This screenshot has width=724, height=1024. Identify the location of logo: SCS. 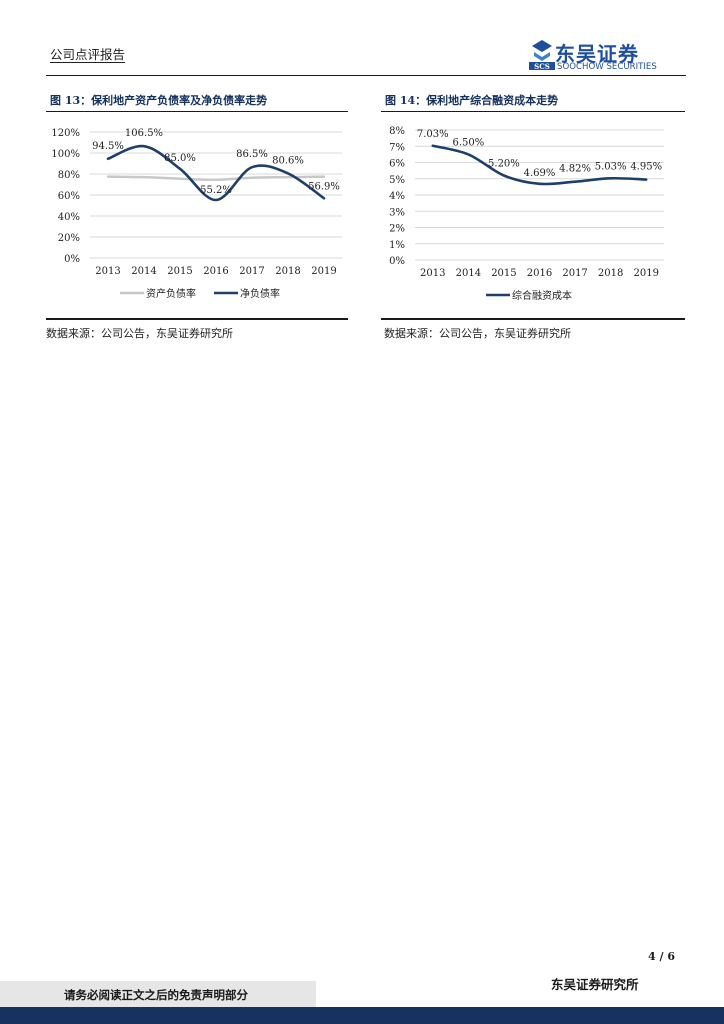
(603, 56).